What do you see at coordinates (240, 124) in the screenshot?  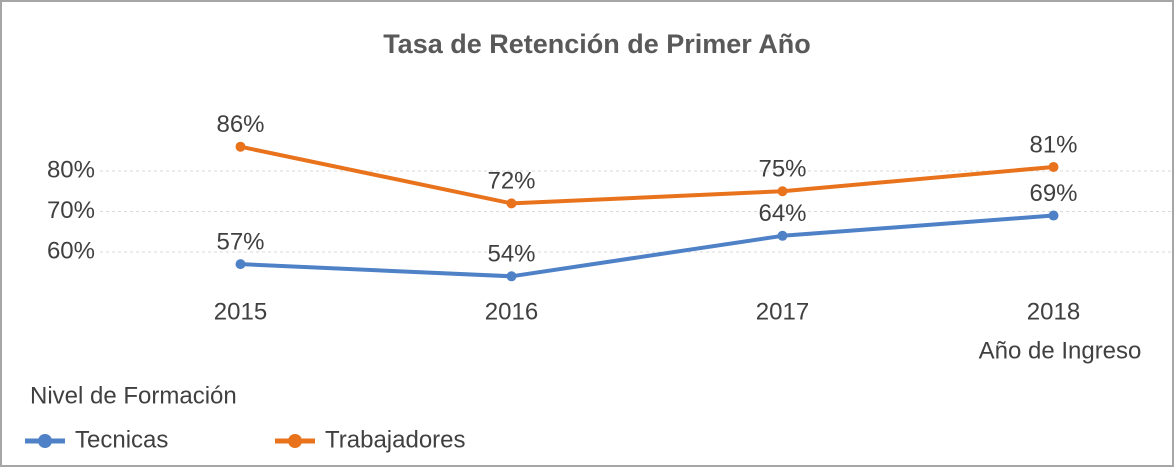 I see `data-label: 86%` at bounding box center [240, 124].